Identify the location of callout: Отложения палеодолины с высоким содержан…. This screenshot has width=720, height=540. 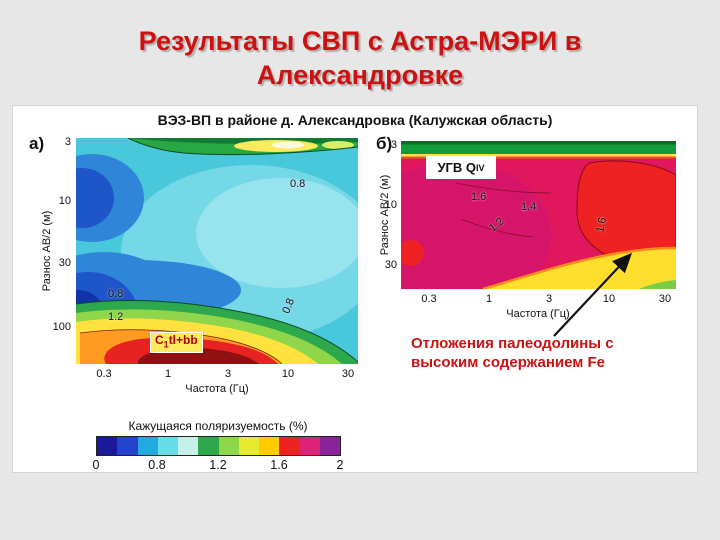
(512, 353).